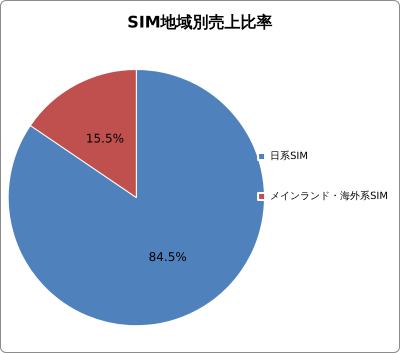 This screenshot has width=400, height=353. Describe the element at coordinates (200, 22) in the screenshot. I see `chart-title: SIM地域別売上比率` at that location.